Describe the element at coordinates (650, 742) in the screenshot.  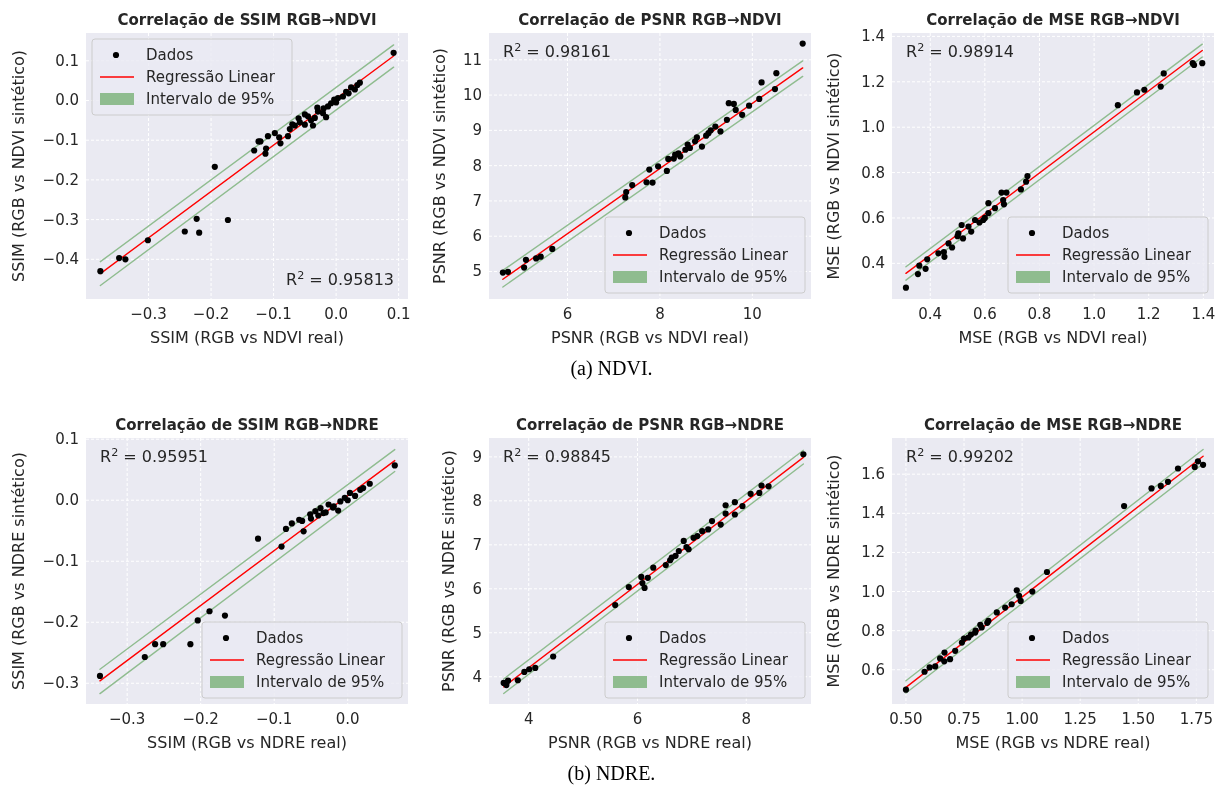
I see `x-axis-title: PSNR (RGB vs NDRE real)` at that location.